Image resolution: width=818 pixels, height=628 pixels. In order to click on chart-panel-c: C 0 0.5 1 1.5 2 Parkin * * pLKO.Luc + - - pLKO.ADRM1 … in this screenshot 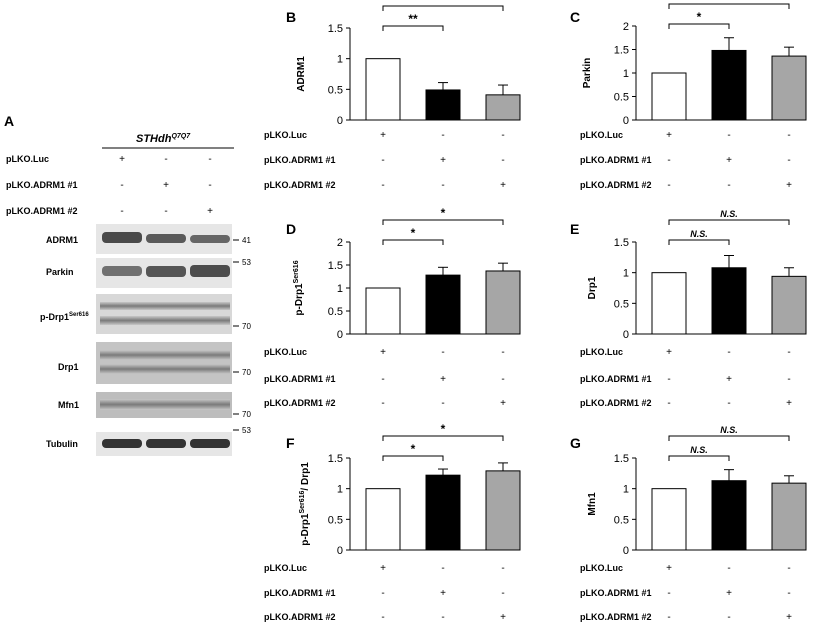, I will do `click(688, 95)`.